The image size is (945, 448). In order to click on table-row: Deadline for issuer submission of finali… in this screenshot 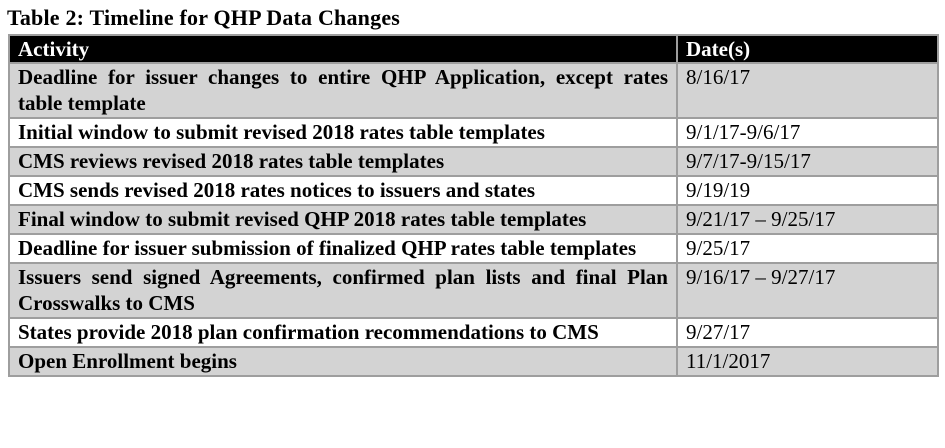, I will do `click(473, 248)`.